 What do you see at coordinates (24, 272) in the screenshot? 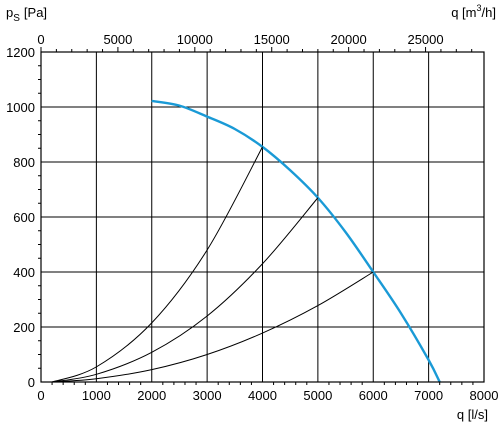
I see `y-tick-label: 400` at bounding box center [24, 272].